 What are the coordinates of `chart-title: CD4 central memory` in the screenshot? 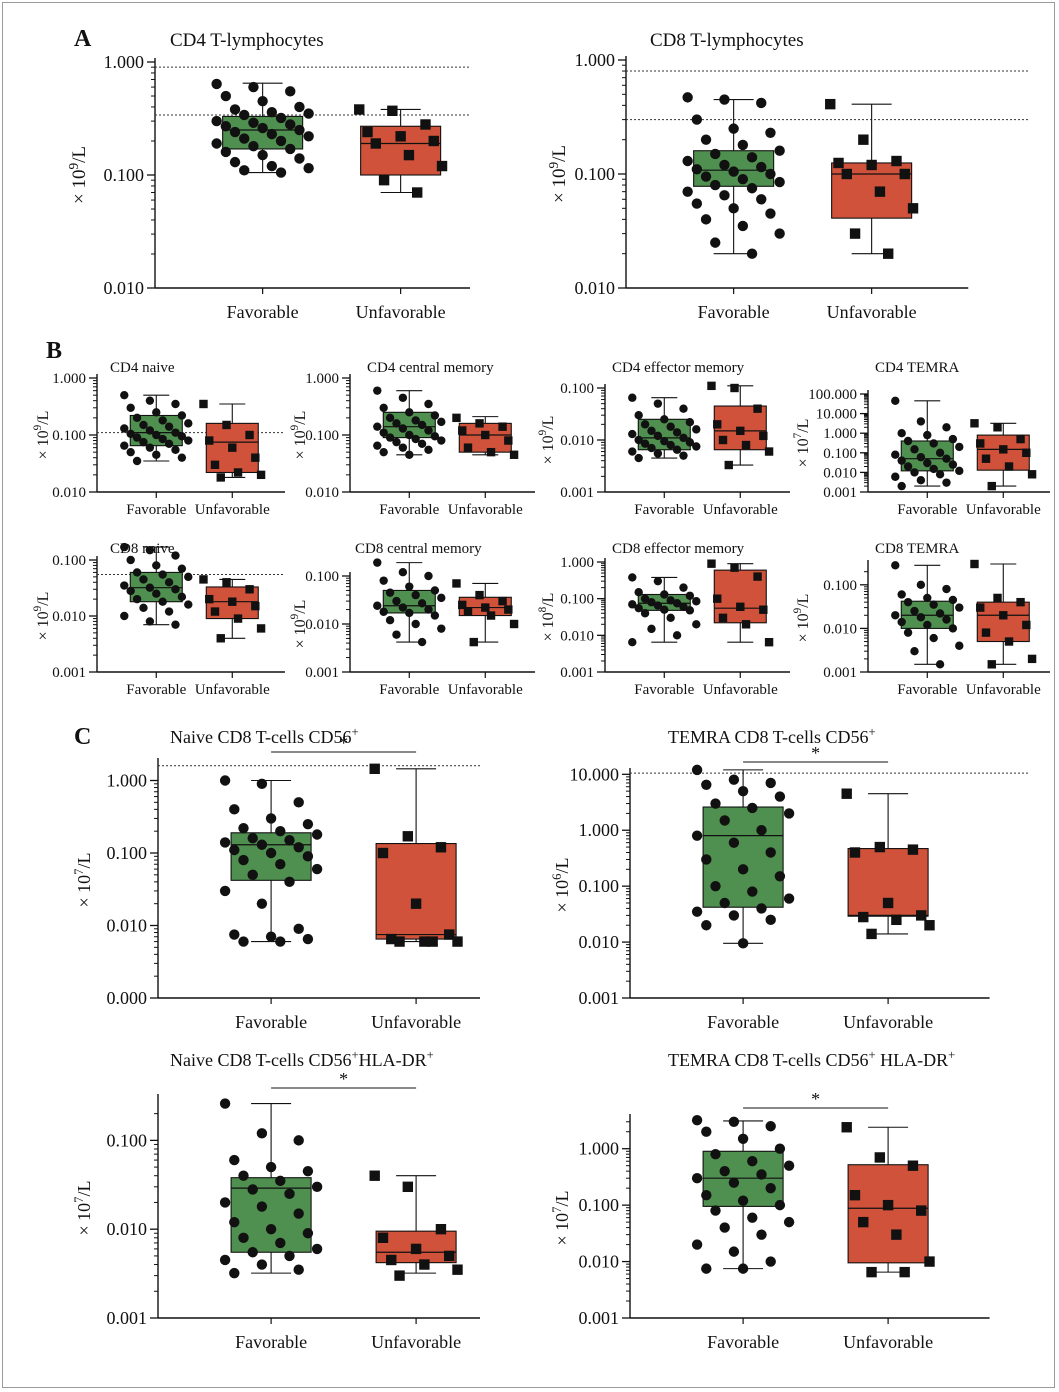 It's located at (430, 368).